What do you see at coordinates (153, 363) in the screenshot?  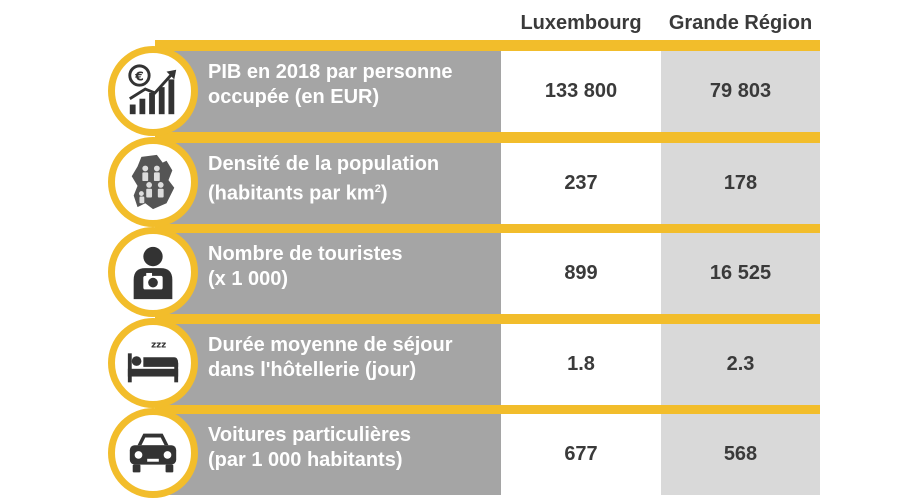 I see `sleeping-bed-icon: zzz` at bounding box center [153, 363].